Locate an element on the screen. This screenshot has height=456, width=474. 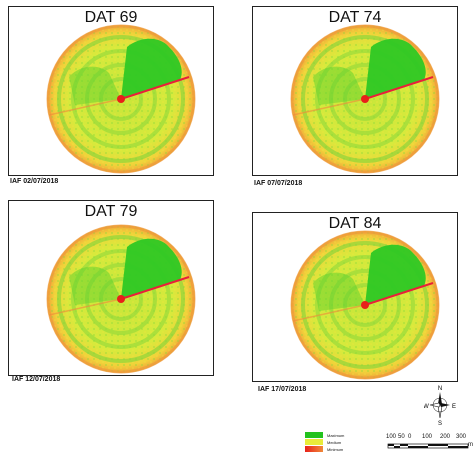
legend-item-medium: Medium is located at coordinates (323, 442).